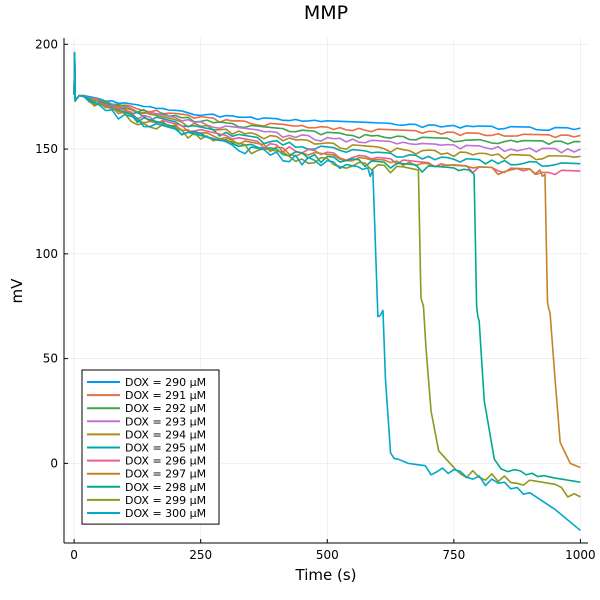 This screenshot has height=600, width=600. I want to click on legend-entry: DOX = 297 µM, so click(165, 474).